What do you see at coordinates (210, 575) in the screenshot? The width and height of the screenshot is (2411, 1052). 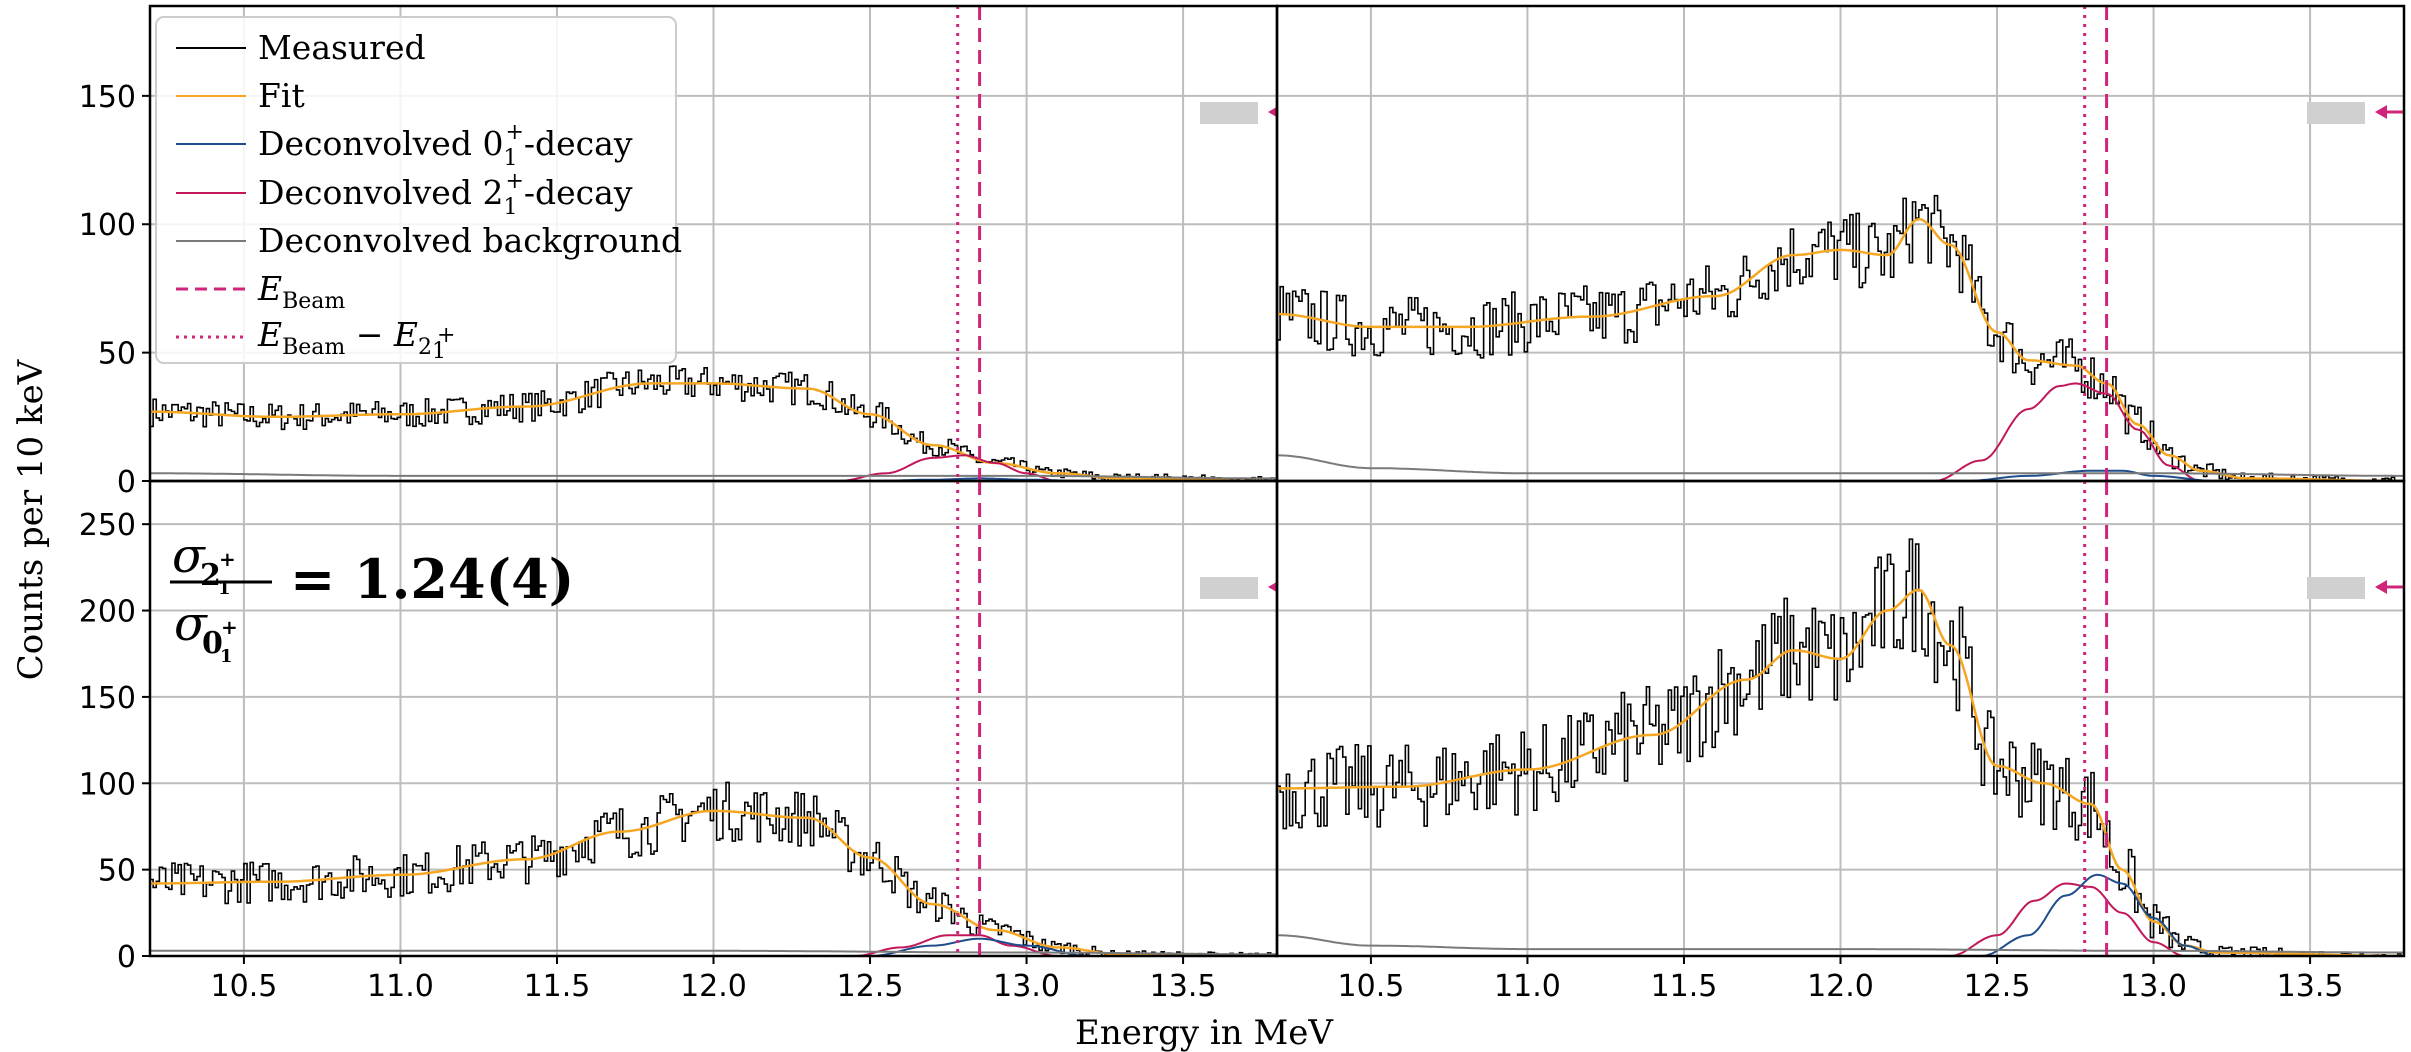 I see `ratio-numerator-sub: 2` at bounding box center [210, 575].